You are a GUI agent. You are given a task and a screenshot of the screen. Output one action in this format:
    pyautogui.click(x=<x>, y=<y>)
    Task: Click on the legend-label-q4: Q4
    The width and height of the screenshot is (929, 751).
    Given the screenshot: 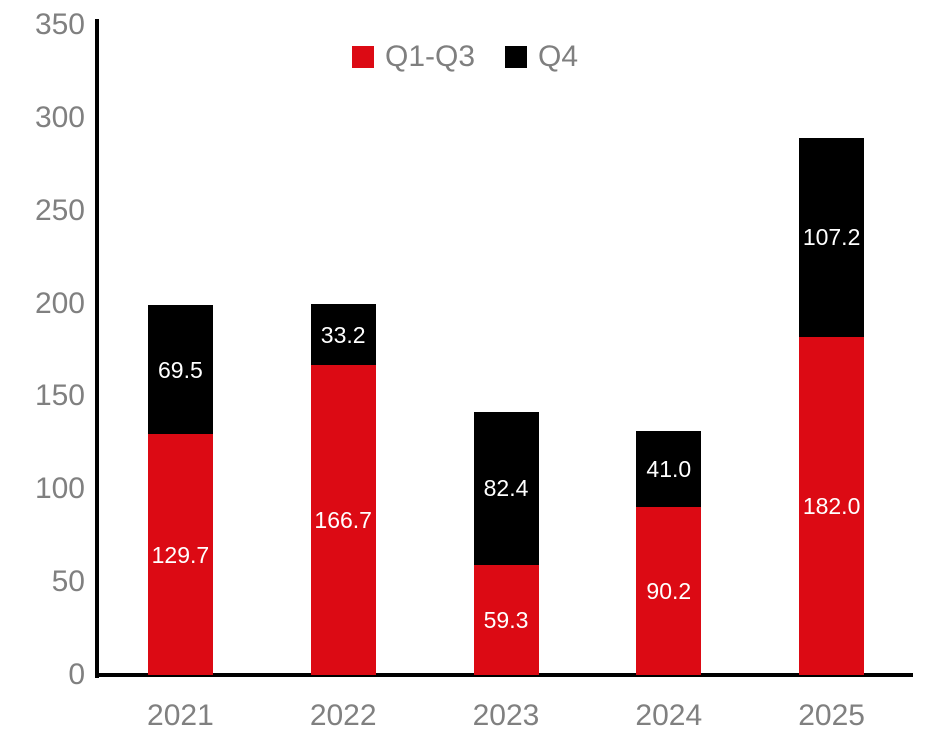 What is the action you would take?
    pyautogui.click(x=558, y=56)
    